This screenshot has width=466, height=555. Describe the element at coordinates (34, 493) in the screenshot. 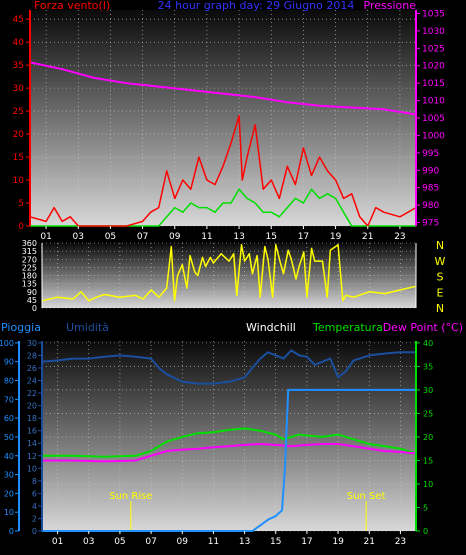

I see `humidity-tick-label: 6` at that location.